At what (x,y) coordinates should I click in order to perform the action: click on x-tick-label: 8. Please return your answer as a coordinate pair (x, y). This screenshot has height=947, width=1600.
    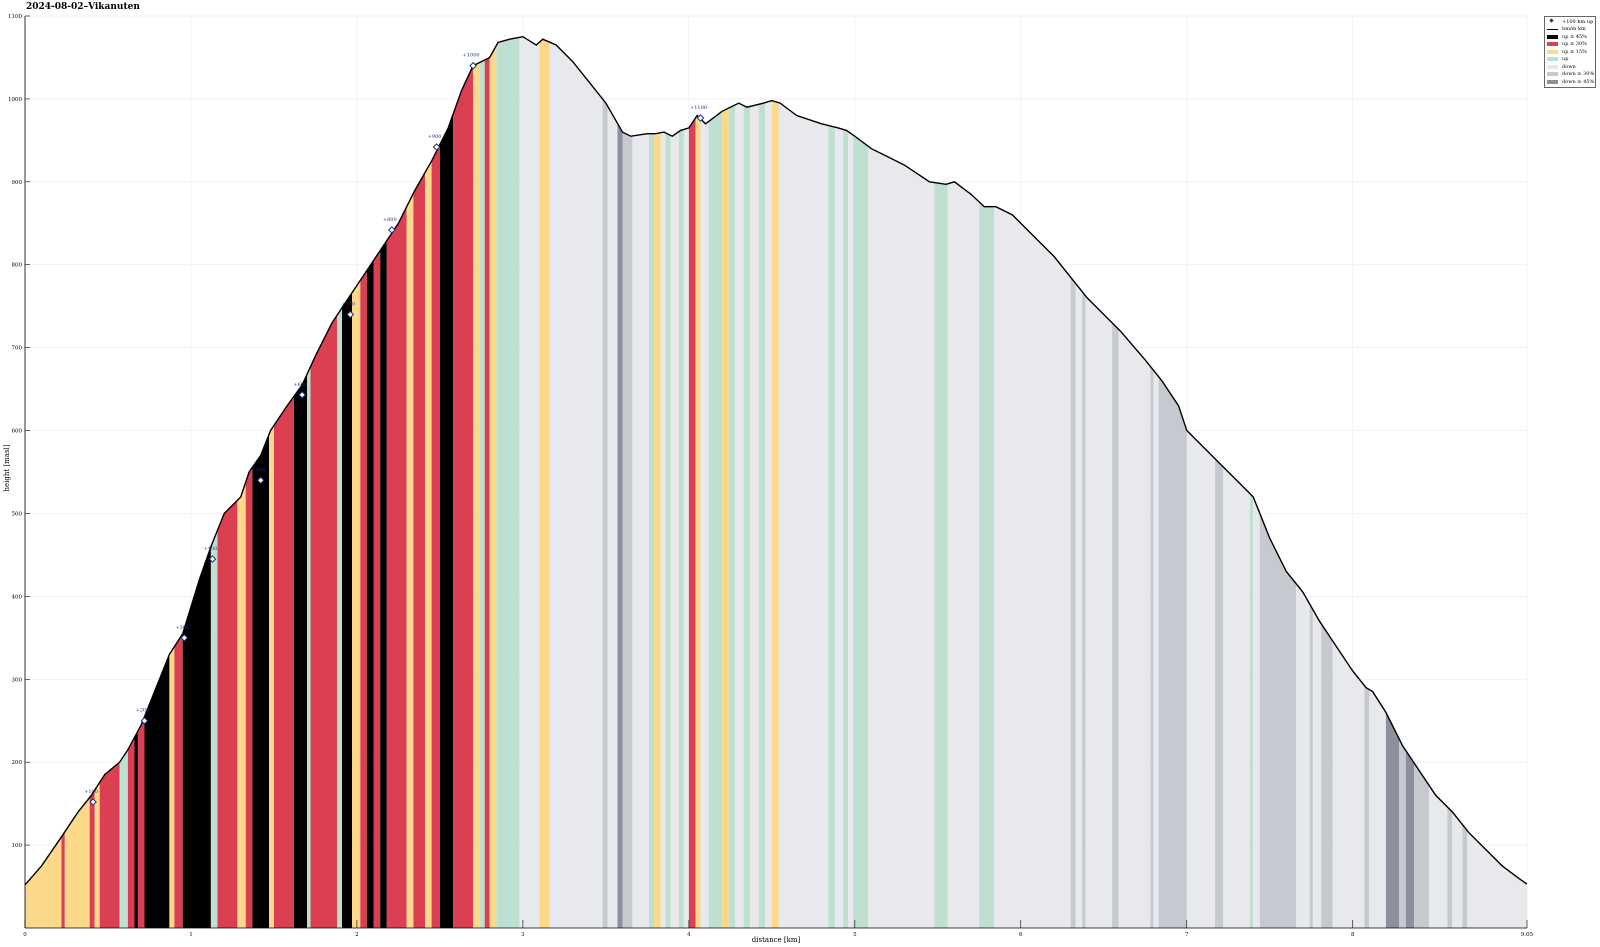
    Looking at the image, I should click on (1353, 935).